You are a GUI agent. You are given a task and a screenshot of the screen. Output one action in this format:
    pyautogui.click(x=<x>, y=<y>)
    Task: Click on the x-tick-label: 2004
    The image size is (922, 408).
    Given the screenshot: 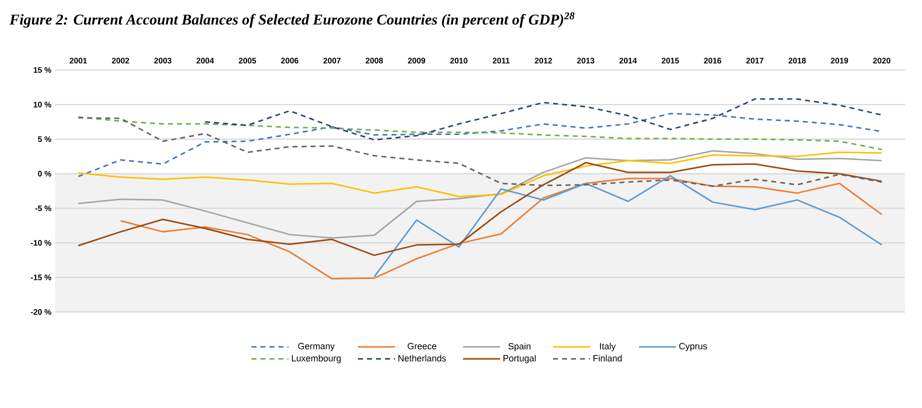 What is the action you would take?
    pyautogui.click(x=205, y=61)
    